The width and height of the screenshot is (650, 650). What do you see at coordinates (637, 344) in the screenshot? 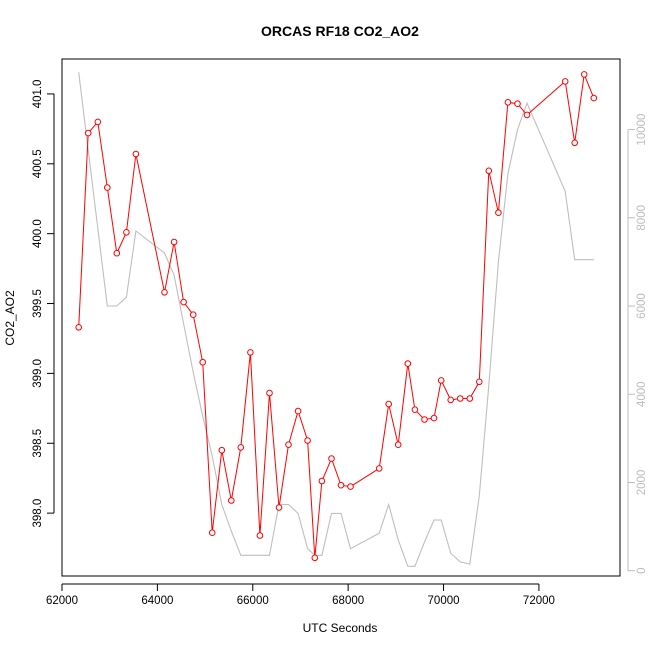
I see `y-axis-right: 0 2000 4000 6000 8000 10000` at bounding box center [637, 344].